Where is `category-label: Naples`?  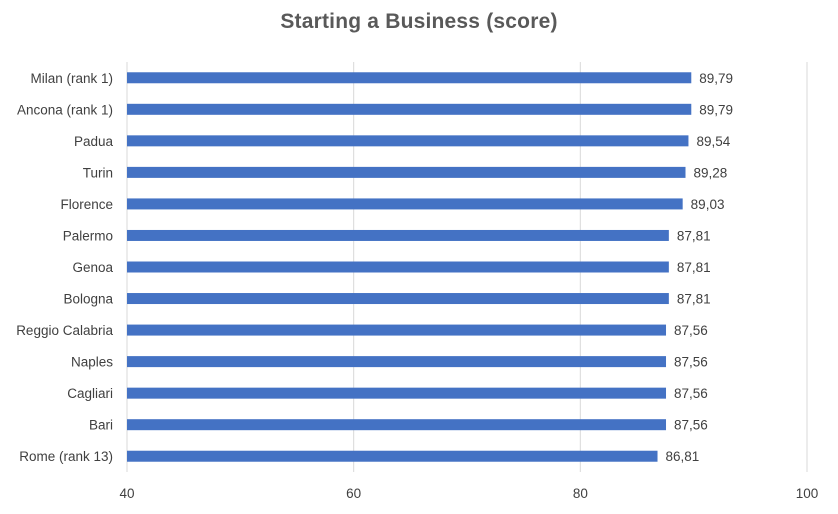
category-label: Naples is located at coordinates (92, 362).